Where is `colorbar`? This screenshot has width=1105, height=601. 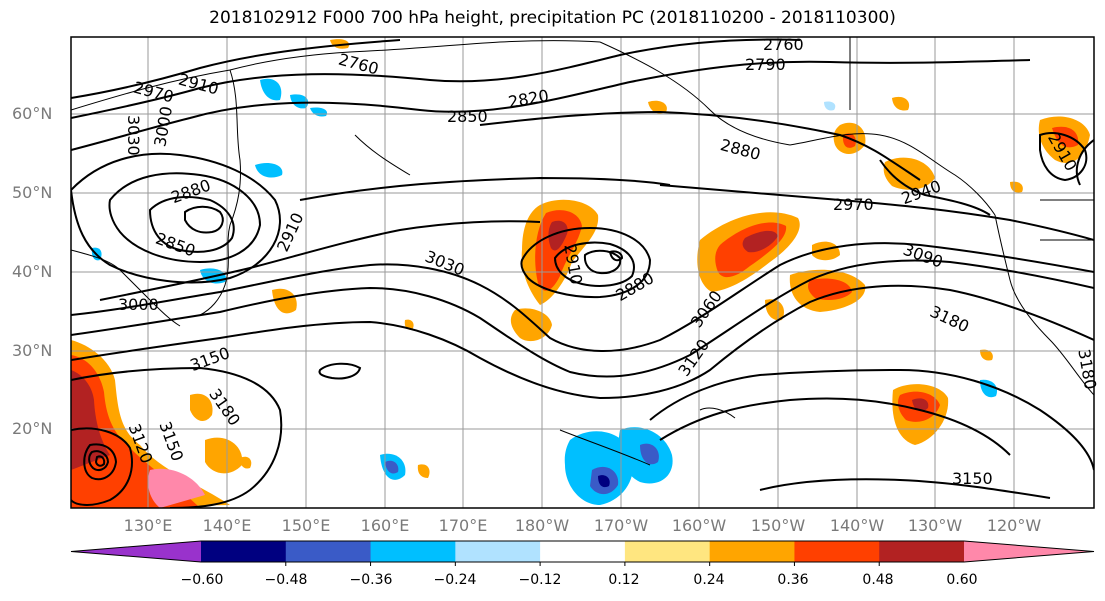 colorbar is located at coordinates (582, 553).